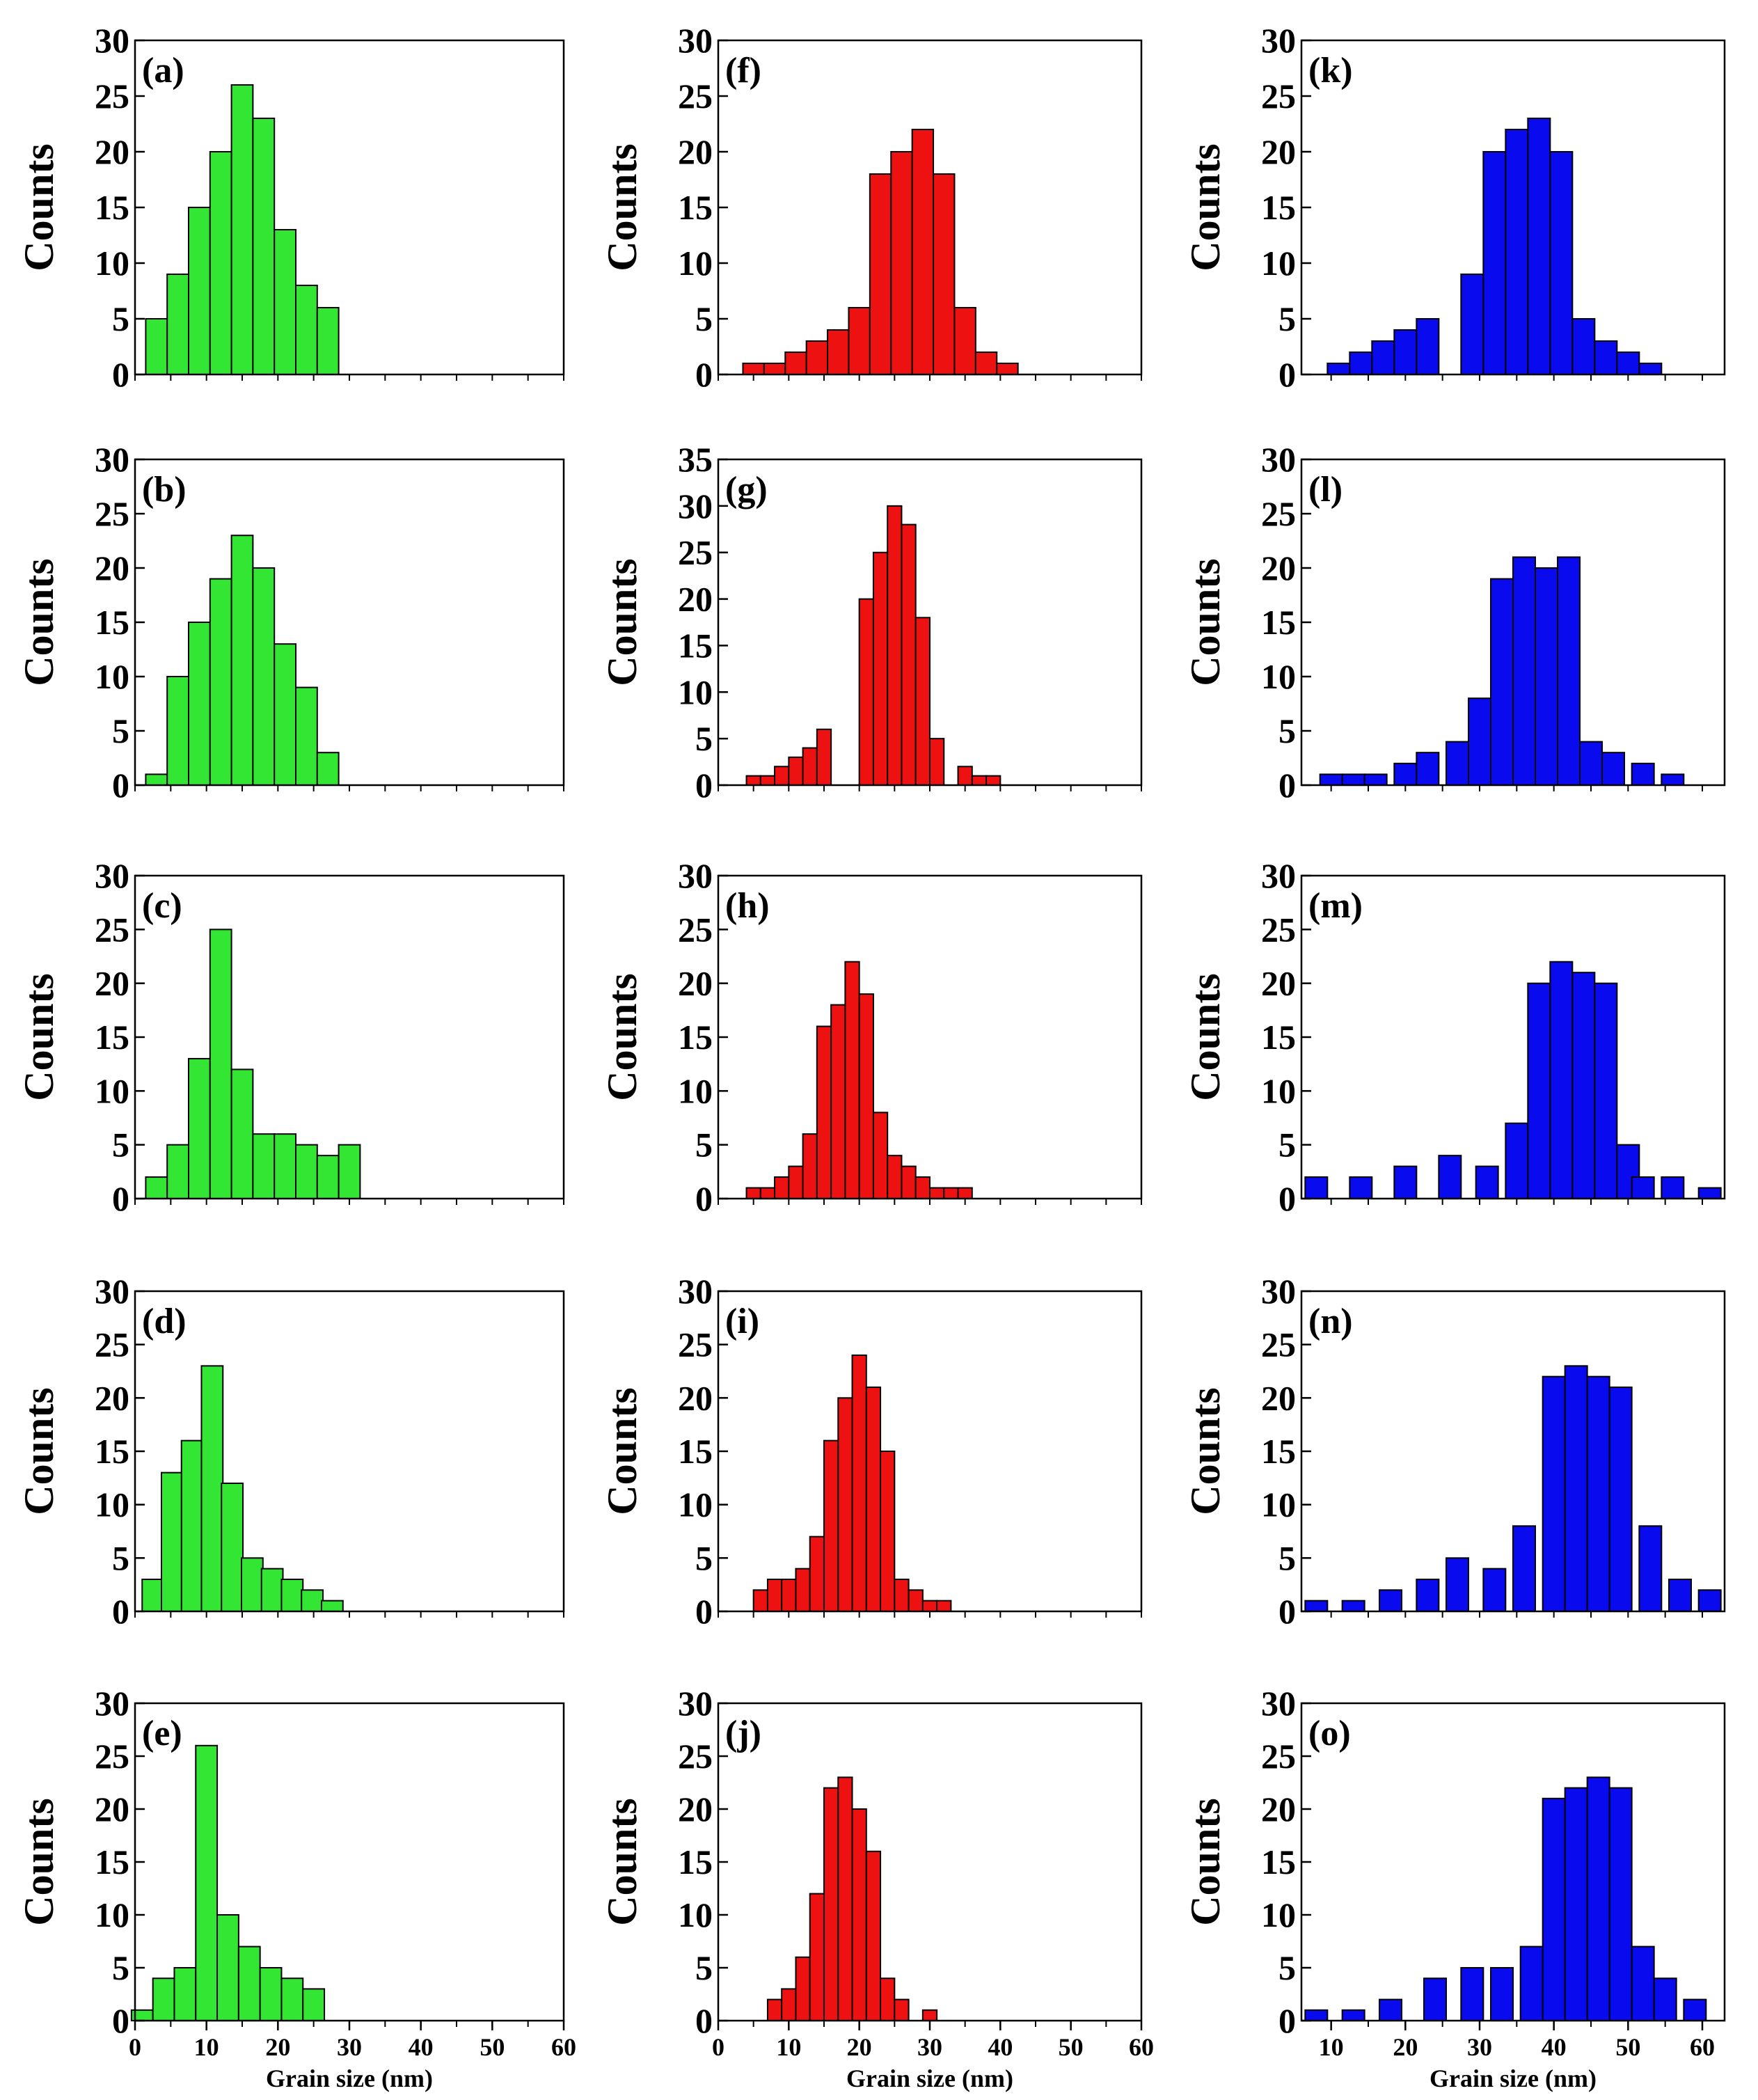  I want to click on y-tick-label-m-2: 10, so click(1278, 1091).